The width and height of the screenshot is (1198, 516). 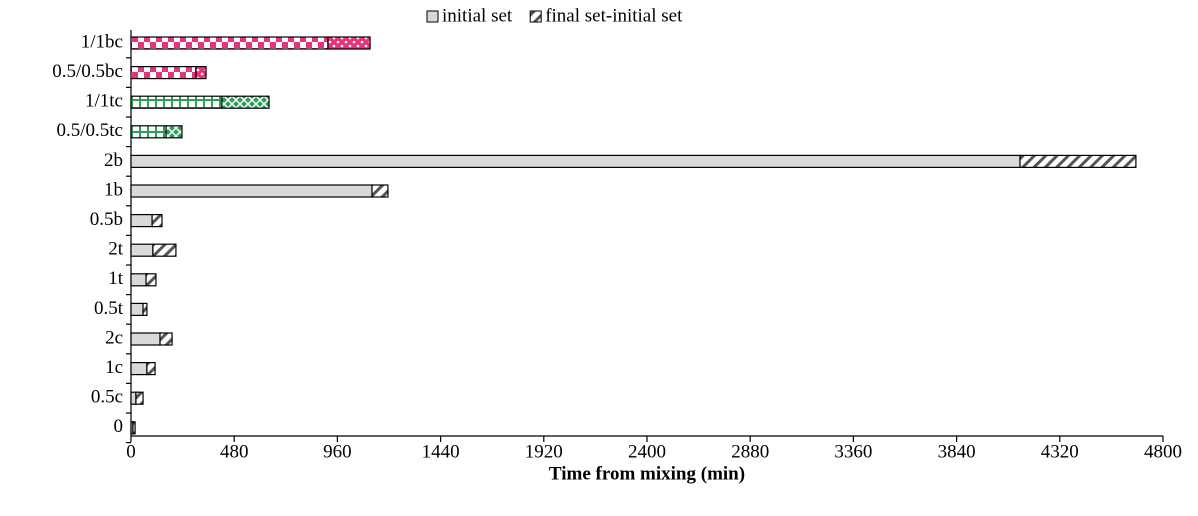 What do you see at coordinates (1060, 451) in the screenshot?
I see `x-tick-label: 4320` at bounding box center [1060, 451].